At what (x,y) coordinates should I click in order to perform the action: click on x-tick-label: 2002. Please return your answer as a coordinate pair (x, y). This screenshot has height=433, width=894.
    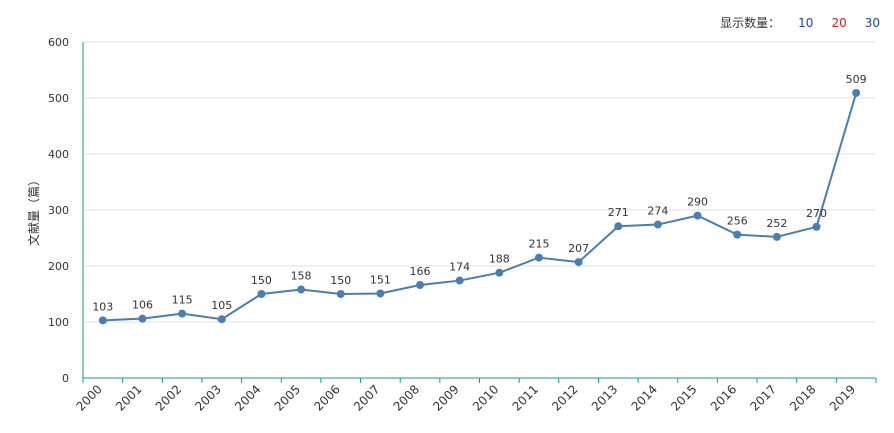
    Looking at the image, I should click on (168, 397).